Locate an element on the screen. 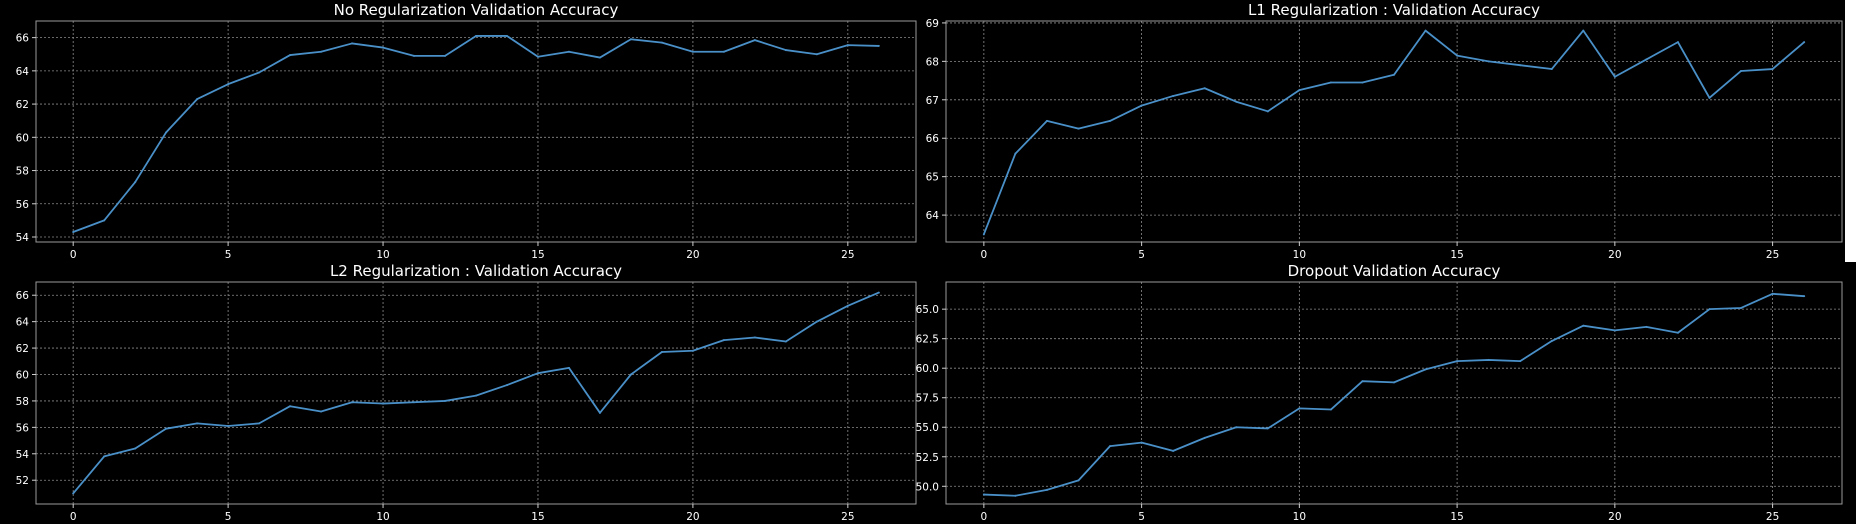  y-tick-label: 68 is located at coordinates (932, 62).